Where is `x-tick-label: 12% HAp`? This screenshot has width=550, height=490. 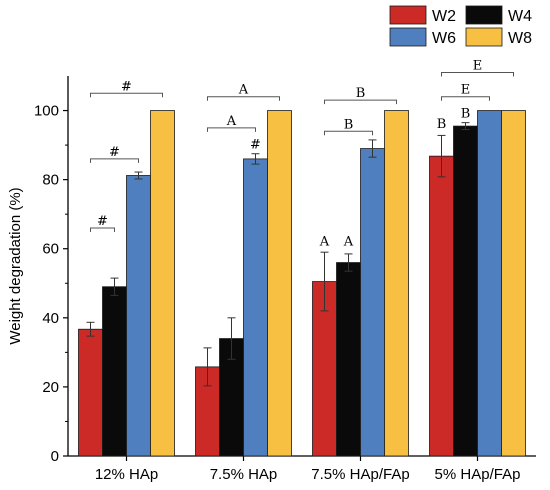 x-tick-label: 12% HAp is located at coordinates (126, 474).